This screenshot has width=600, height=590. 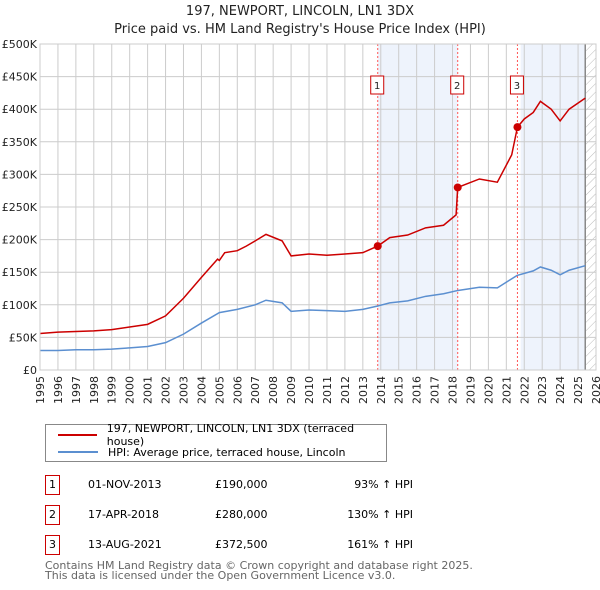 What do you see at coordinates (52, 545) in the screenshot?
I see `sale-number: 3` at bounding box center [52, 545].